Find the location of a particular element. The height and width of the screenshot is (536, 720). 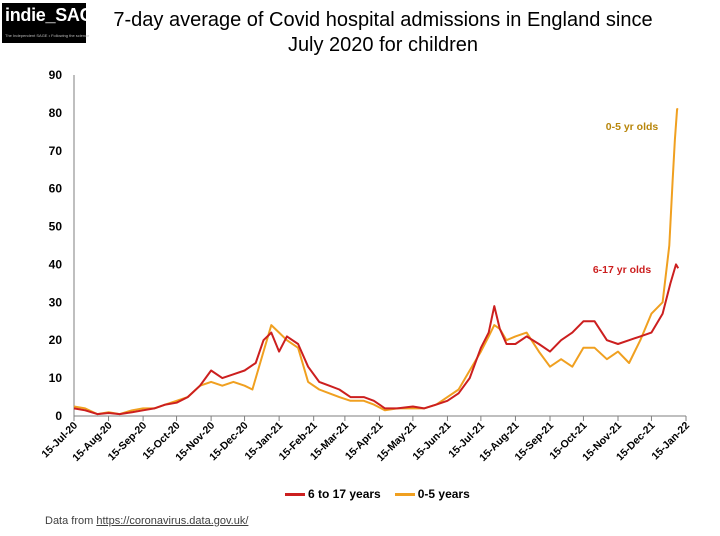

y-tick-label: 10 is located at coordinates (56, 378).